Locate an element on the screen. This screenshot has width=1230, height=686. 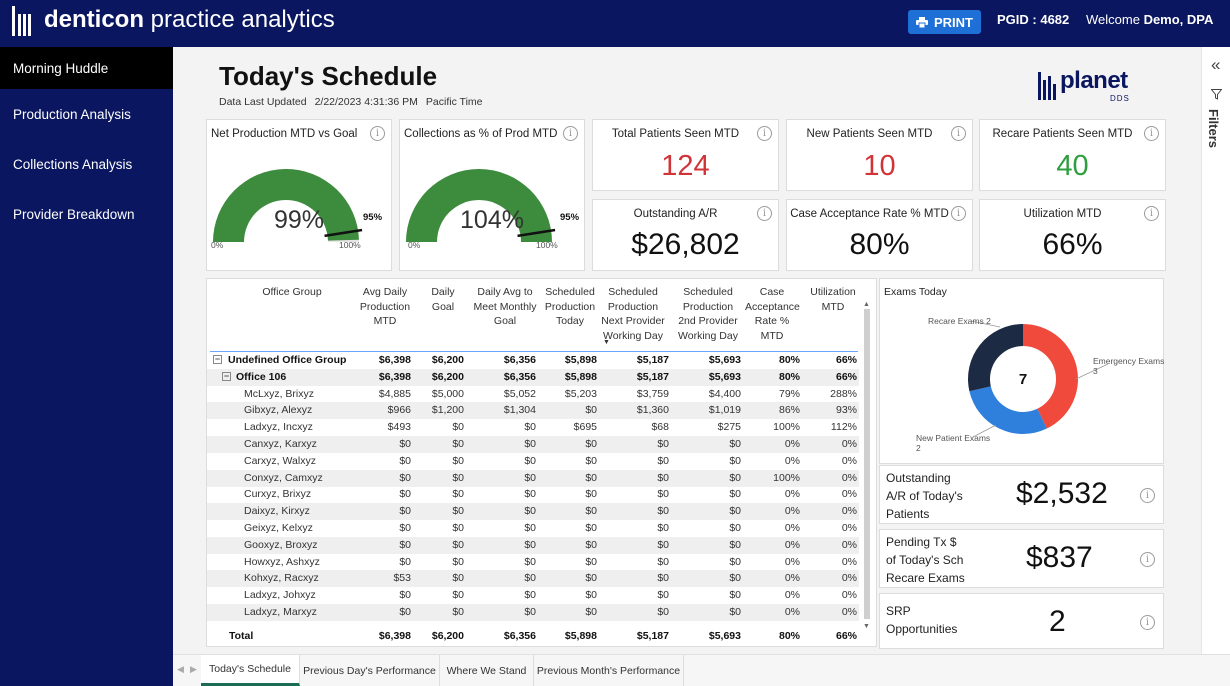
row-name: Geixyz, Kelxyz is located at coordinates (278, 528).